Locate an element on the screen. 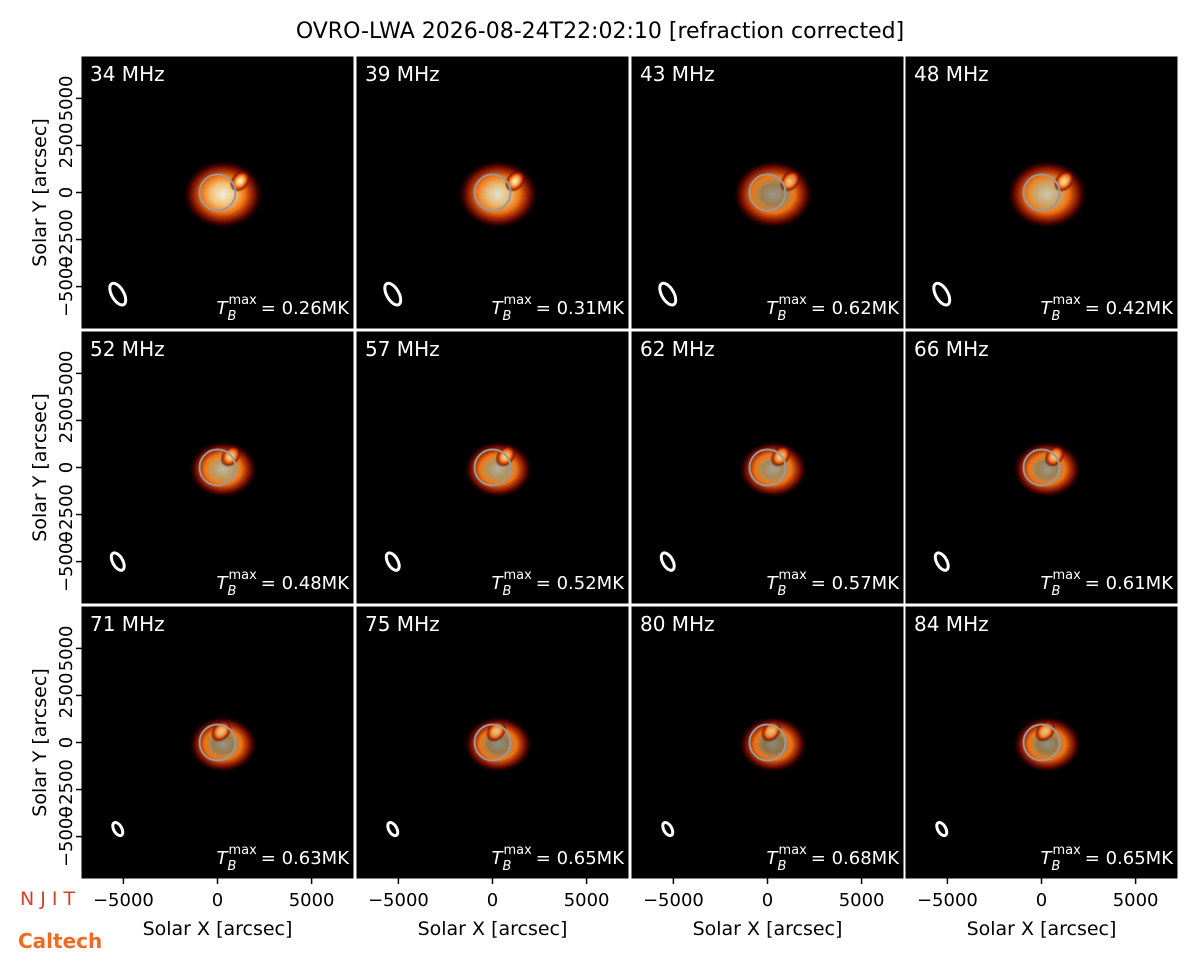 The width and height of the screenshot is (1200, 975). y-tick-label: 5000 is located at coordinates (66, 373).